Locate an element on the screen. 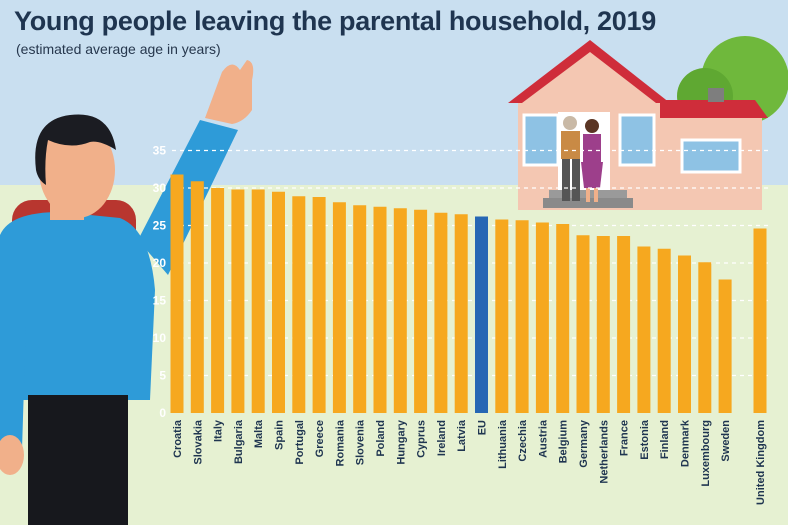 The image size is (788, 525). y-axis-ticks: 0 5 10 15 20 25 30 35 is located at coordinates (160, 282).